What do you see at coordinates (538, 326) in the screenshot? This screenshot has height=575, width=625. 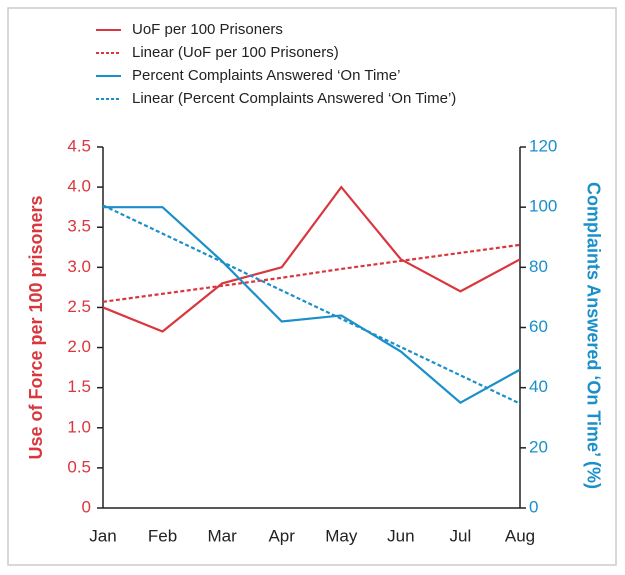 I see `y2-tick-label: 60` at bounding box center [538, 326].